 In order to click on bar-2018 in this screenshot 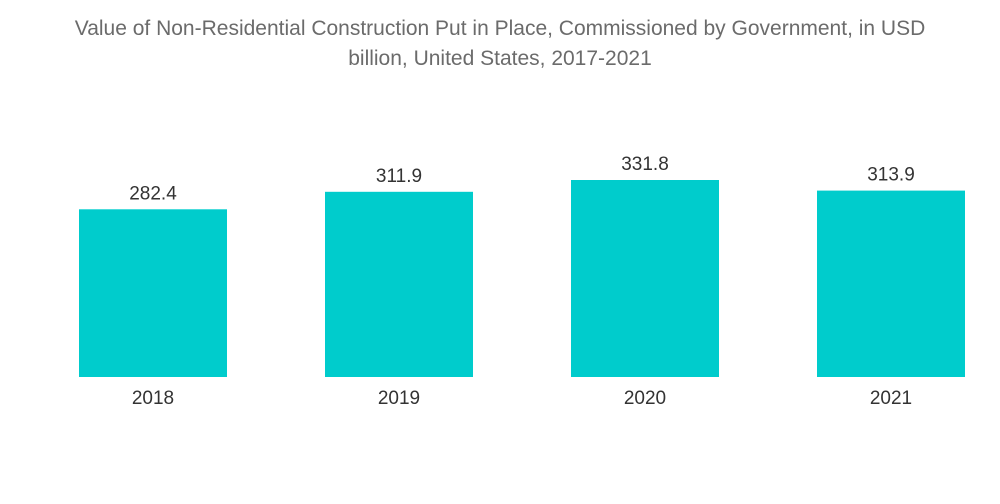, I will do `click(153, 293)`.